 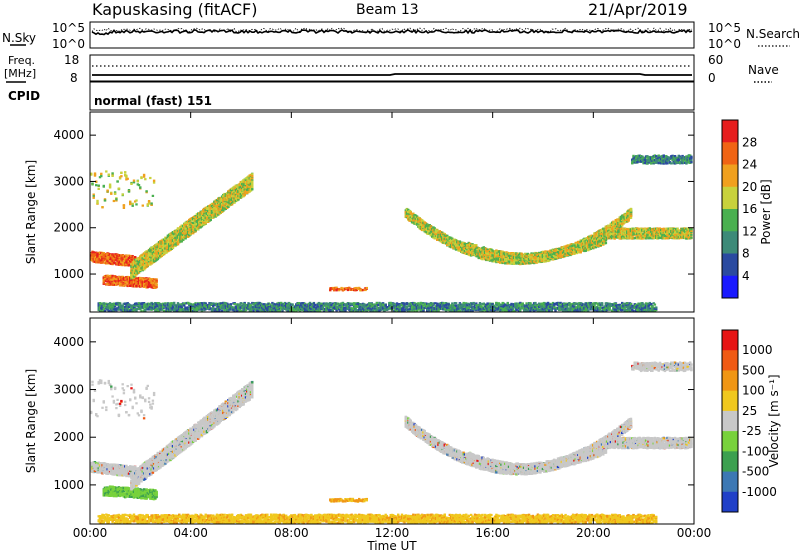 What do you see at coordinates (715, 60) in the screenshot?
I see `nave-tick-top: 60` at bounding box center [715, 60].